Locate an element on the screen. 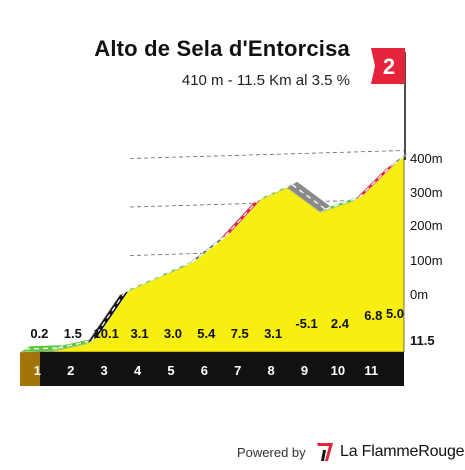 The height and width of the screenshot is (470, 465). gradient-label: 2.4 is located at coordinates (340, 323).